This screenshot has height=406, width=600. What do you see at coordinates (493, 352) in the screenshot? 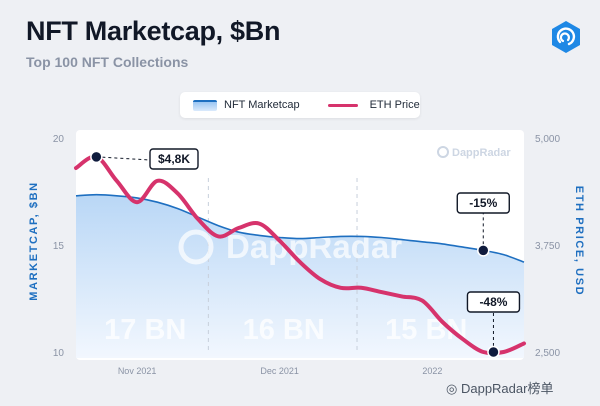
I see `eth-callout-marker` at bounding box center [493, 352].